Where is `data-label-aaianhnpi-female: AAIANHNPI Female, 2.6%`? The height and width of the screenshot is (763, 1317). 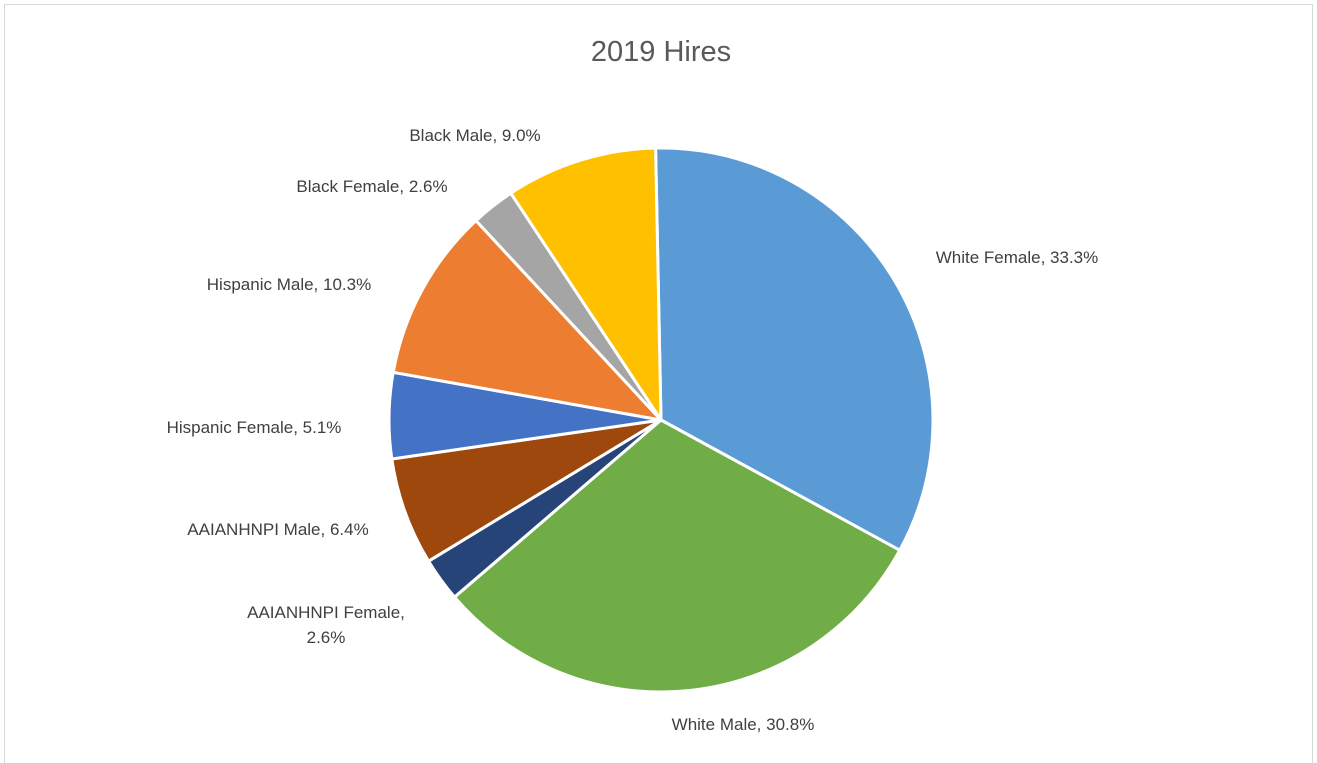
data-label-aaianhnpi-female: AAIANHNPI Female, 2.6% is located at coordinates (326, 625).